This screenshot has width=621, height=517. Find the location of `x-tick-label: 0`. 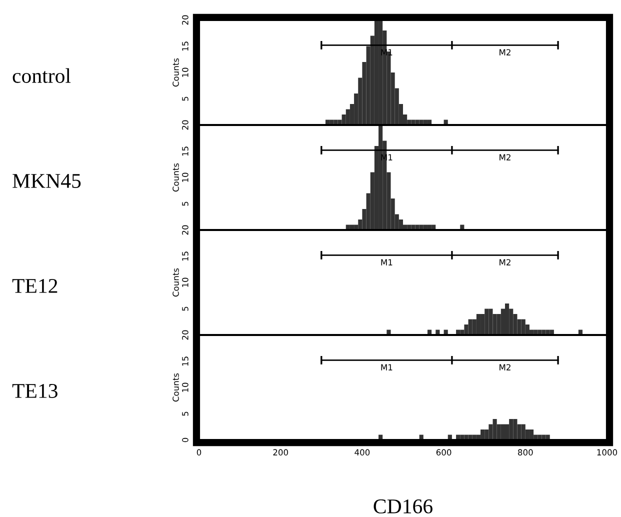

x-tick-label: 0 is located at coordinates (199, 452).